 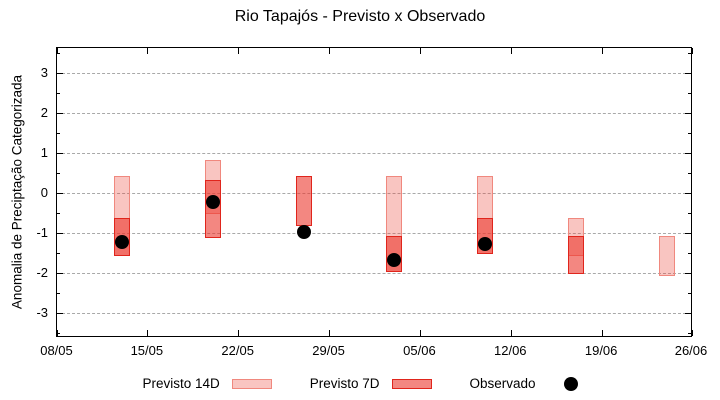 I want to click on x-tick-label: 19/06, so click(x=601, y=350).